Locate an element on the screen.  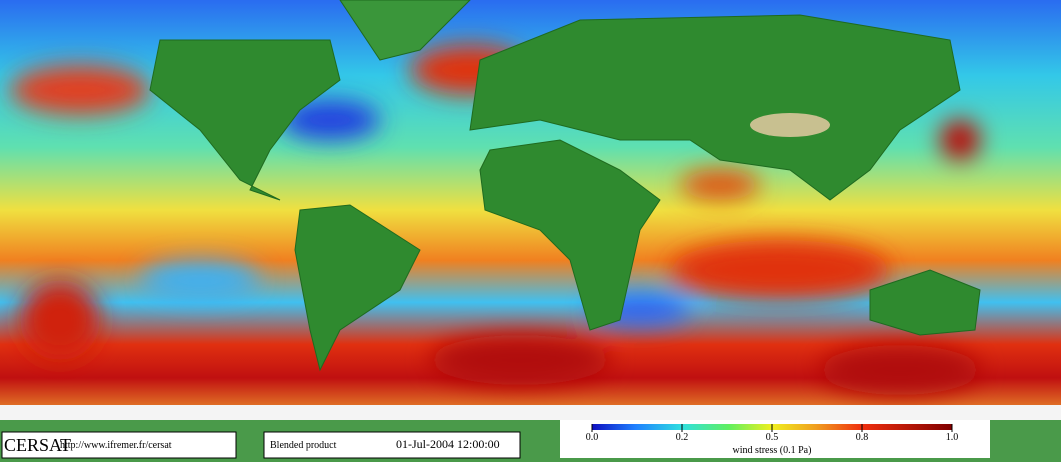
colorbar-label: wind stress (0.1 Pa) is located at coordinates (772, 450).